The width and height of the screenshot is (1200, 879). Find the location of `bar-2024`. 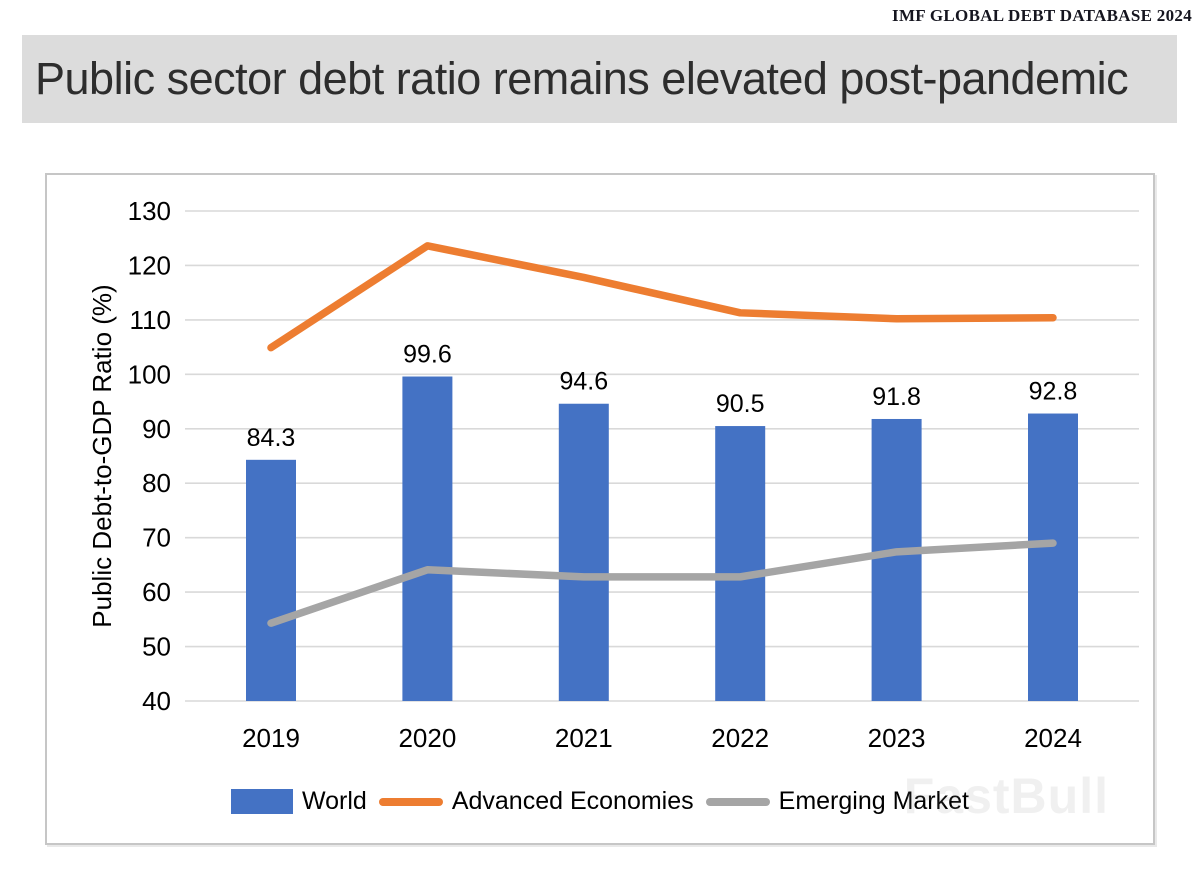

bar-2024 is located at coordinates (1053, 557).